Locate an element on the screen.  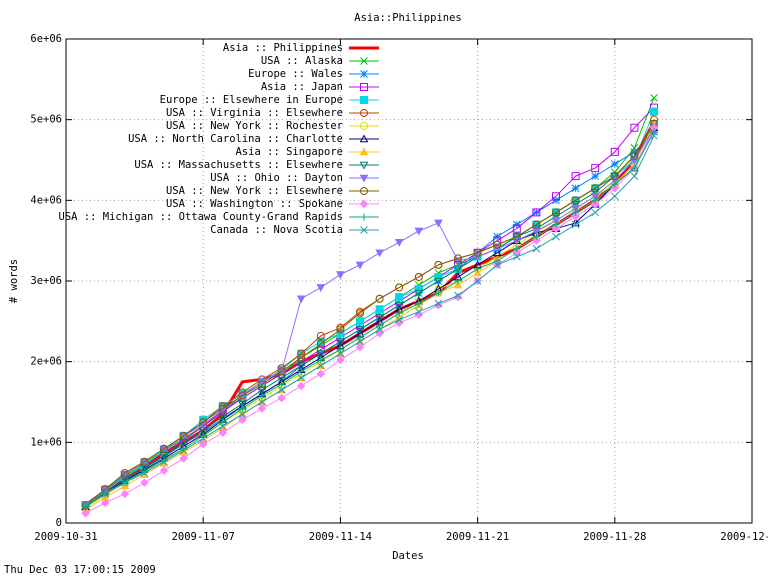
legend-label: USA :: Massachusetts :: Elsewhere is located at coordinates (238, 165).